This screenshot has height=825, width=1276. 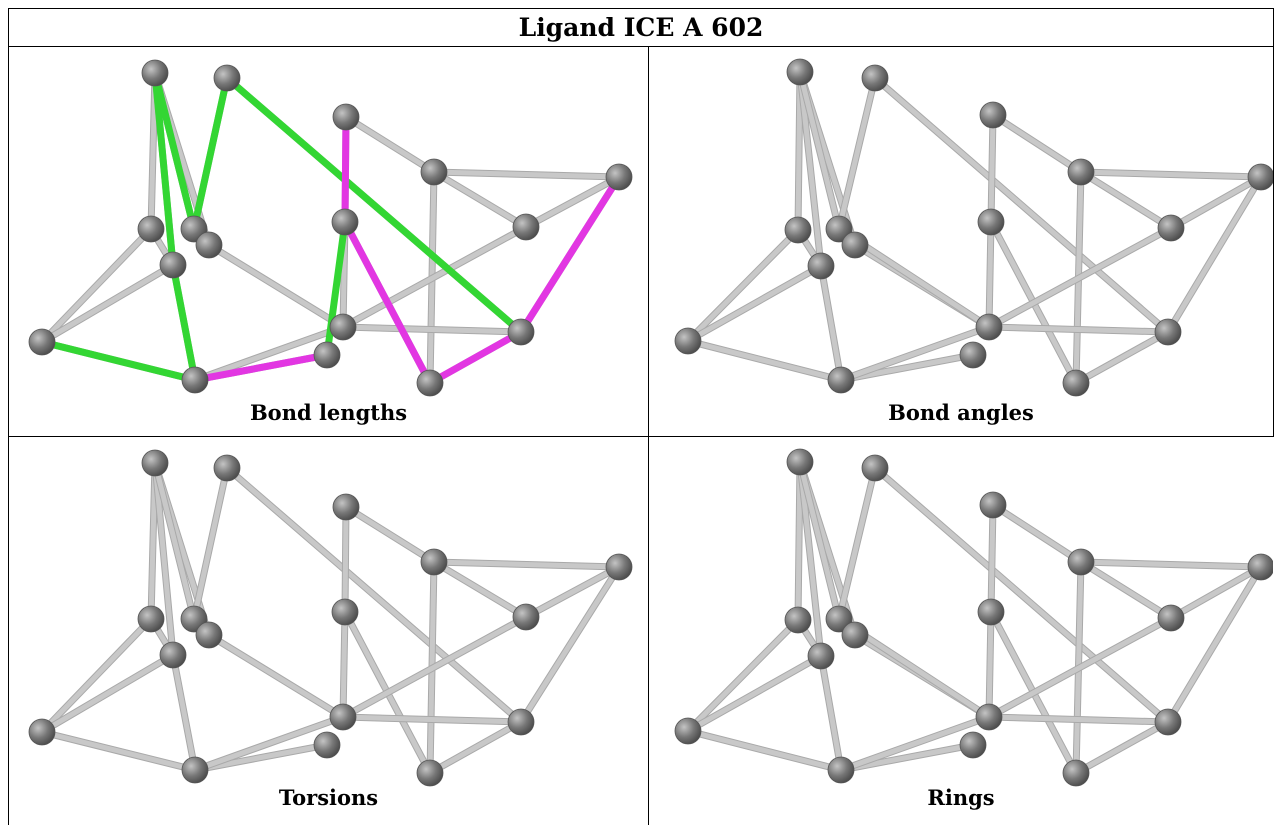 What do you see at coordinates (641, 27) in the screenshot?
I see `figure-title: Ligand ICE A 602` at bounding box center [641, 27].